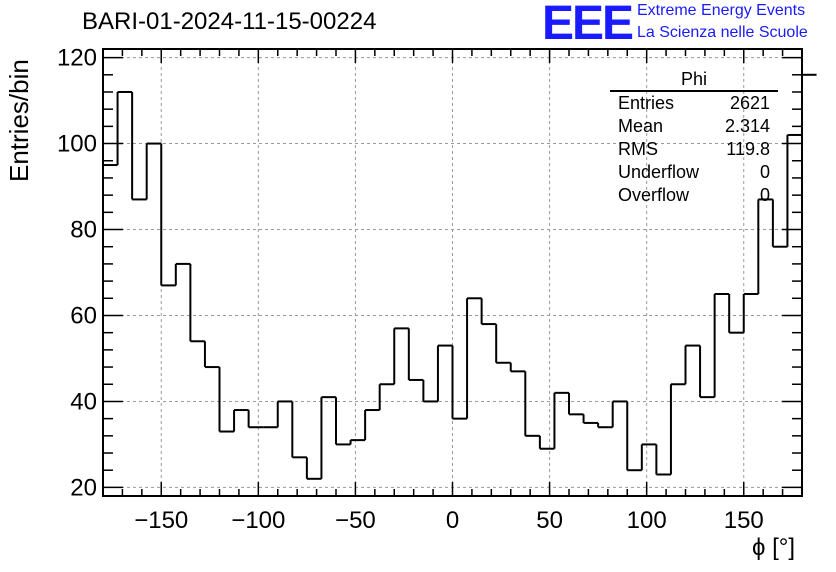 Image resolution: width=836 pixels, height=572 pixels. Describe the element at coordinates (549, 520) in the screenshot. I see `x-tick-label: 50` at that location.